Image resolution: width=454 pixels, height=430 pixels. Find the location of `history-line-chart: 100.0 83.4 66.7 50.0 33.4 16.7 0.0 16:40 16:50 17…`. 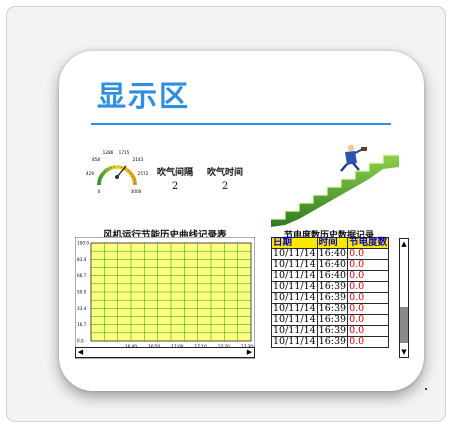

history-line-chart: 100.0 83.4 66.7 50.0 33.4 16.7 0.0 16:40 16:50 17… is located at coordinates (165, 298).